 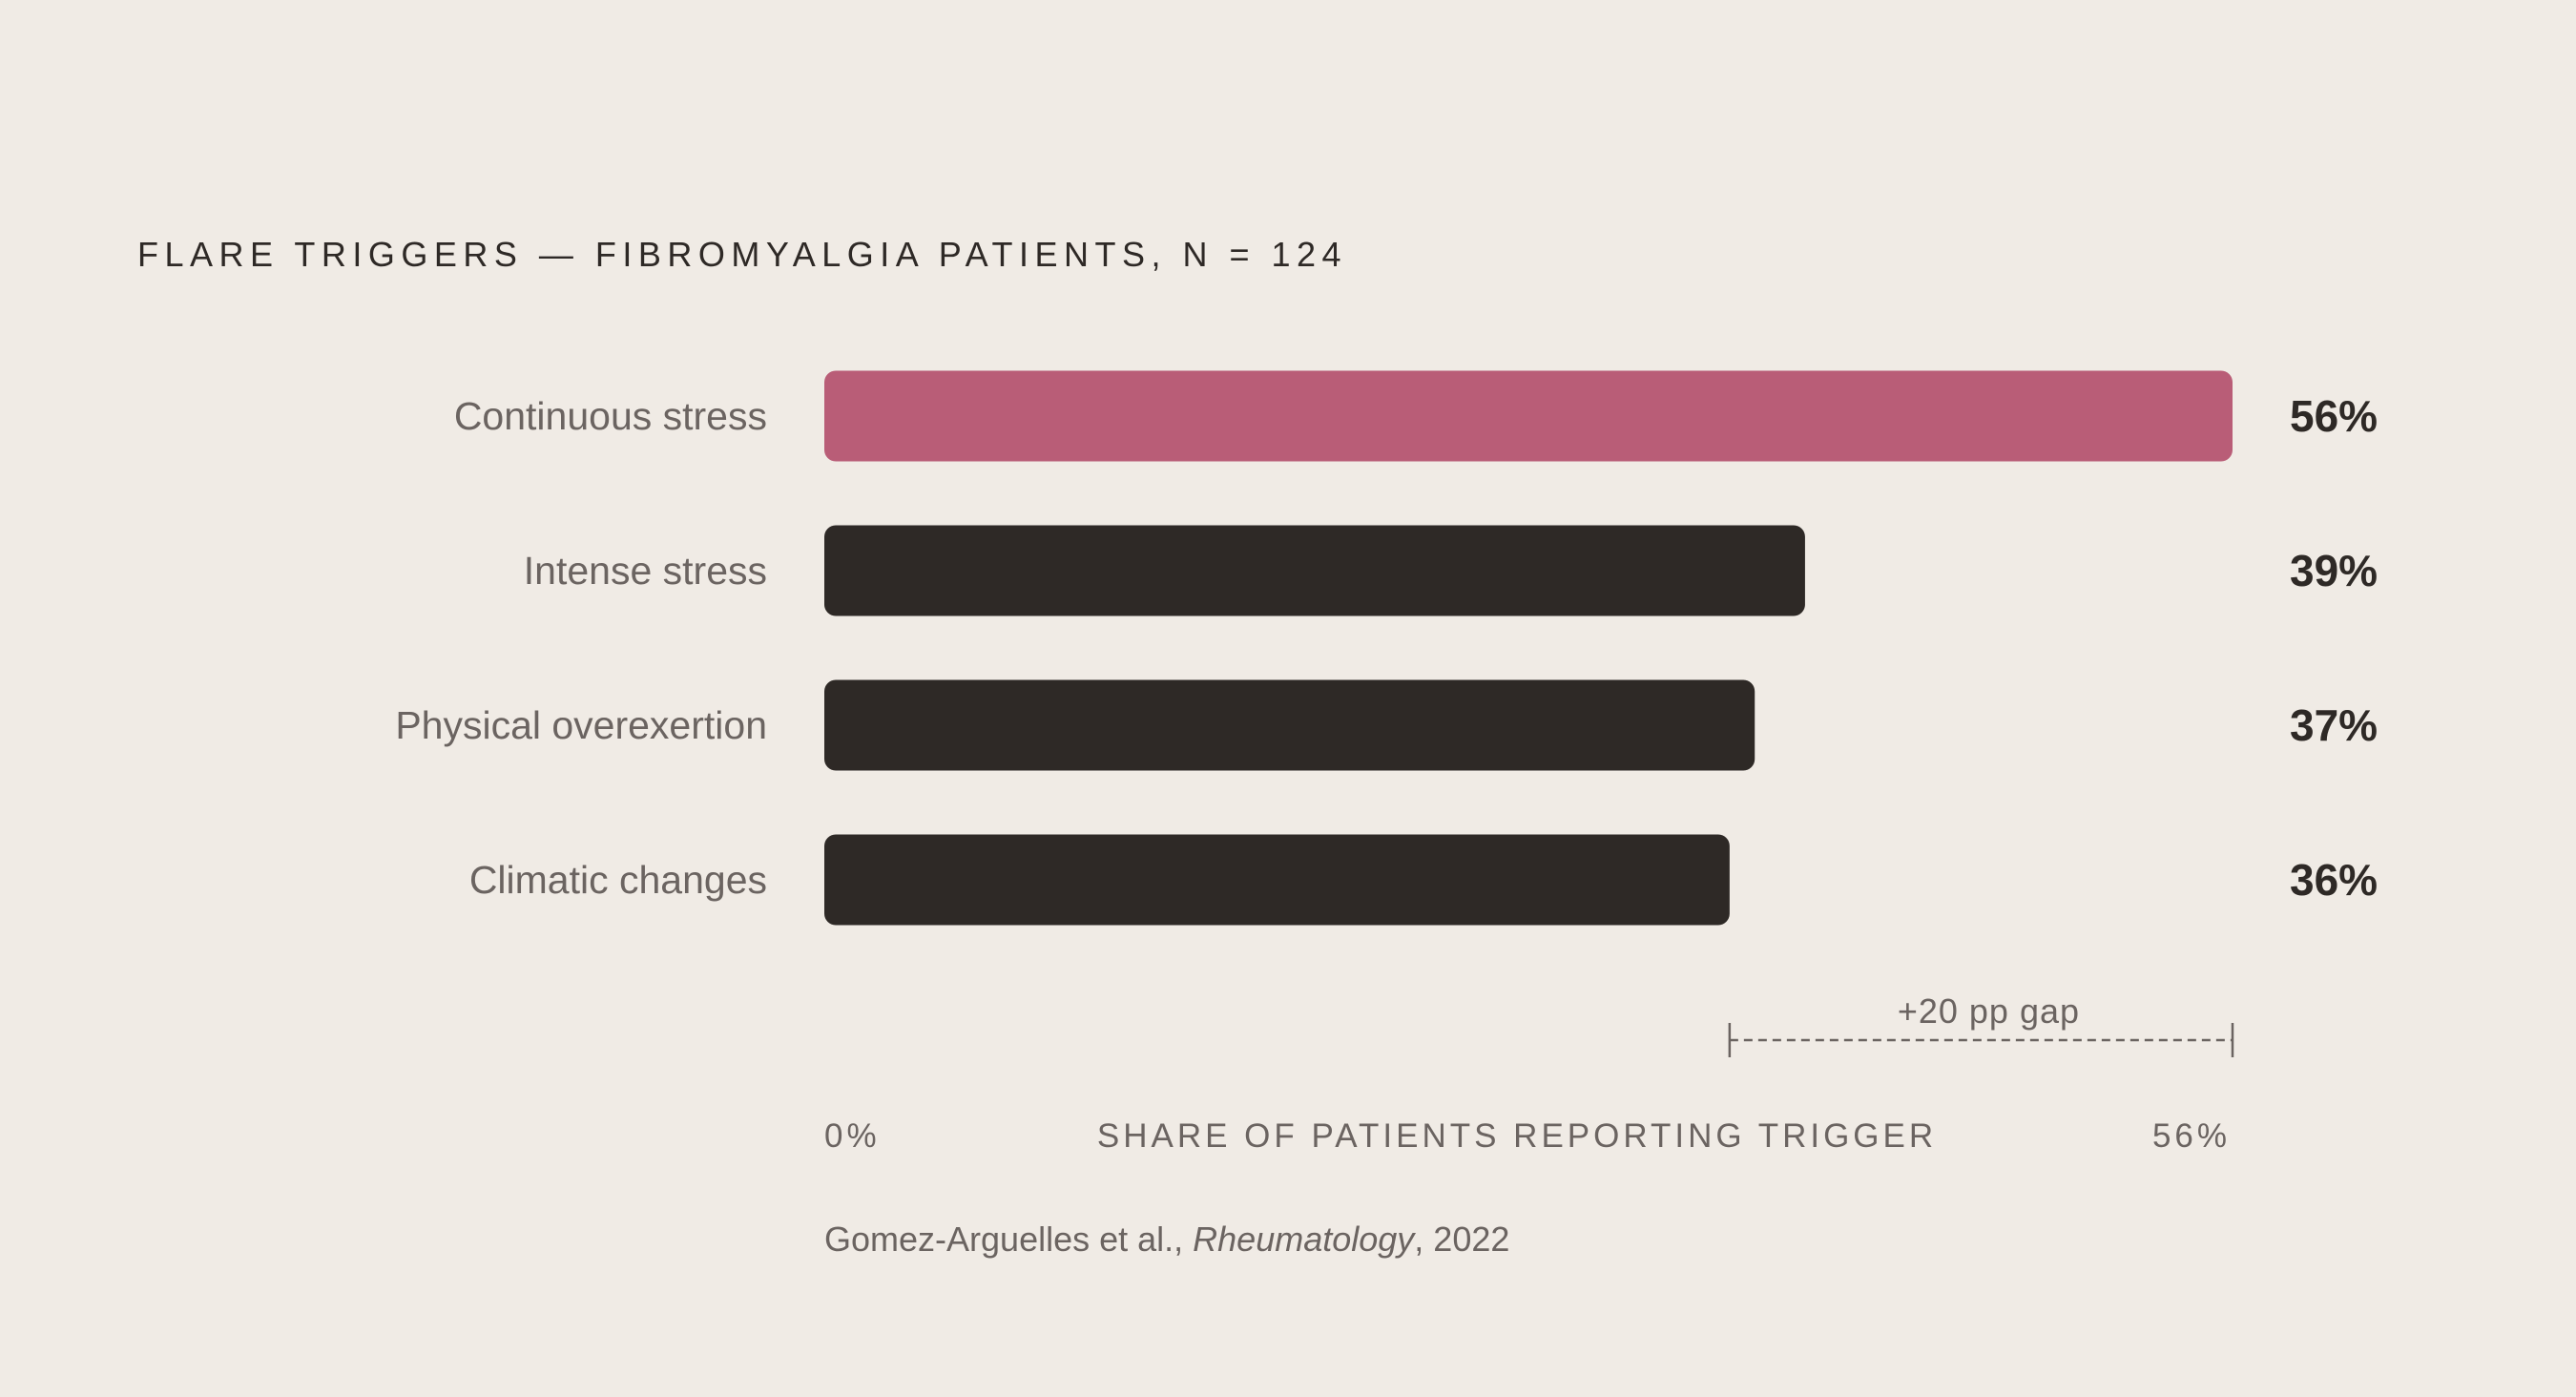 What do you see at coordinates (581, 725) in the screenshot?
I see `category-label-2: Physical overexertion` at bounding box center [581, 725].